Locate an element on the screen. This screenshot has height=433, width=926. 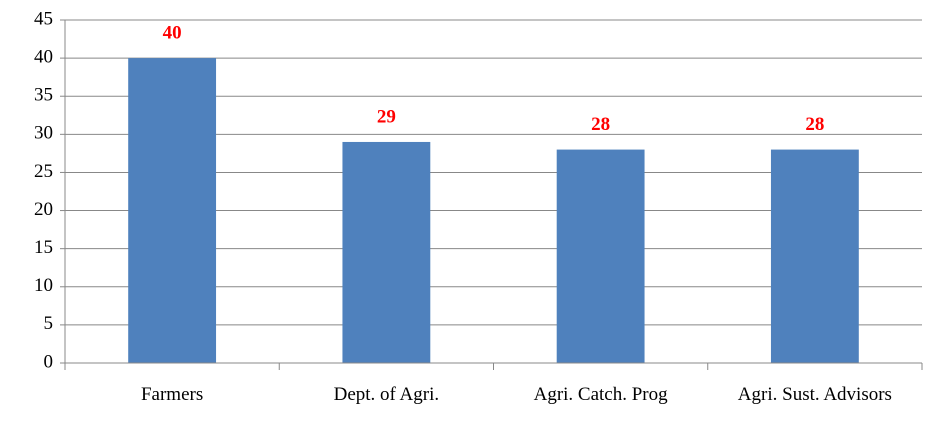
y-tick-label: 20 is located at coordinates (43, 209).